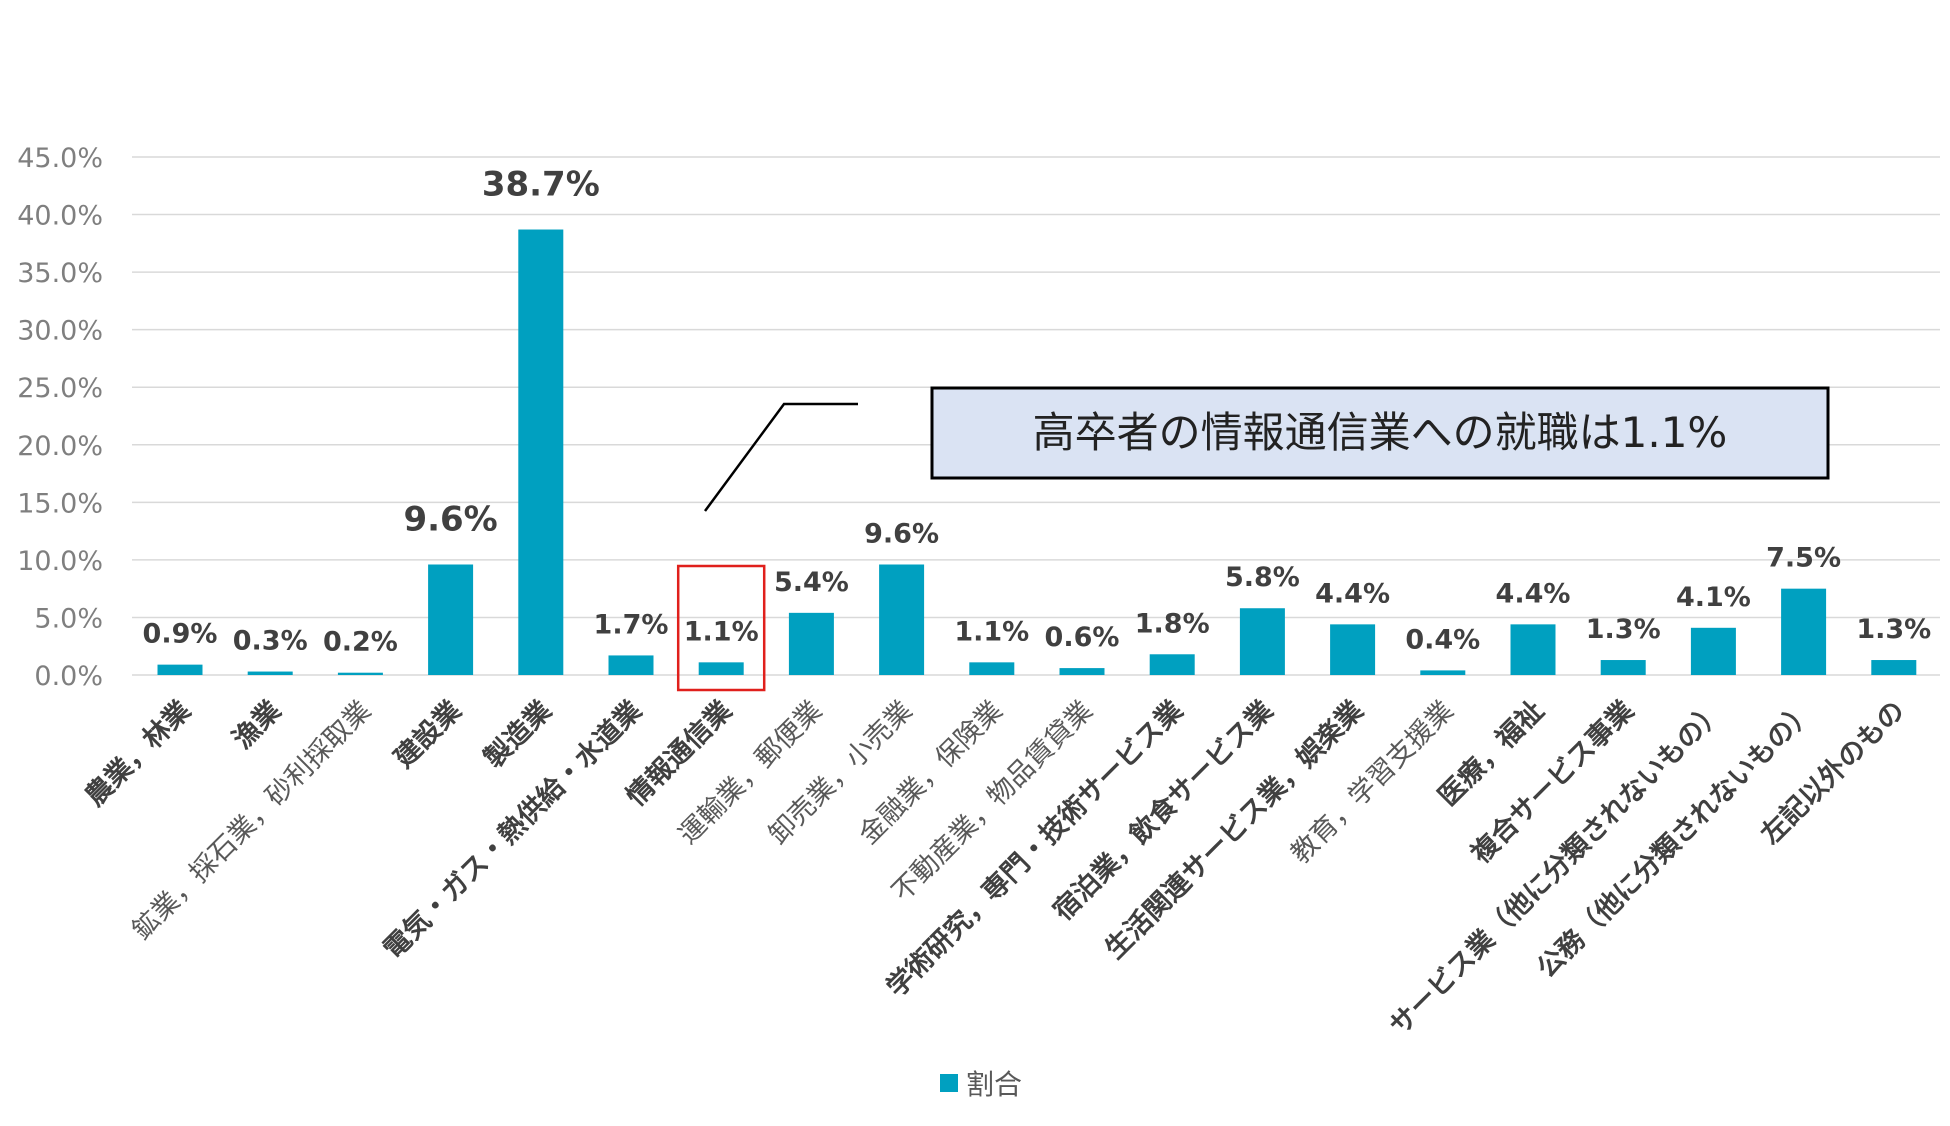 The image size is (1950, 1126). I want to click on x-tick-label: 漁業, so click(257, 725).